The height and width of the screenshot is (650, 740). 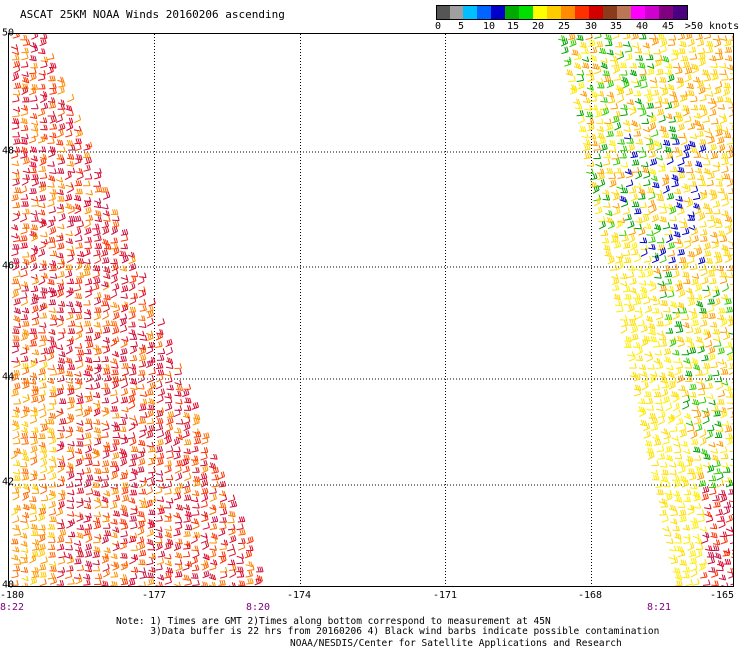 What do you see at coordinates (590, 595) in the screenshot?
I see `lon-label: -168` at bounding box center [590, 595].